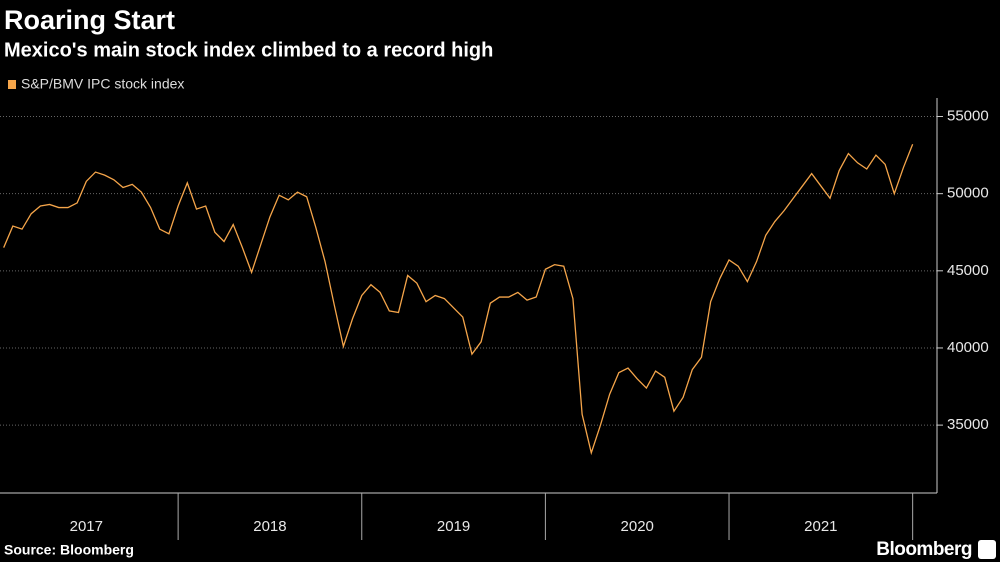  Describe the element at coordinates (69, 550) in the screenshot. I see `source: Source: Bloomberg` at that location.